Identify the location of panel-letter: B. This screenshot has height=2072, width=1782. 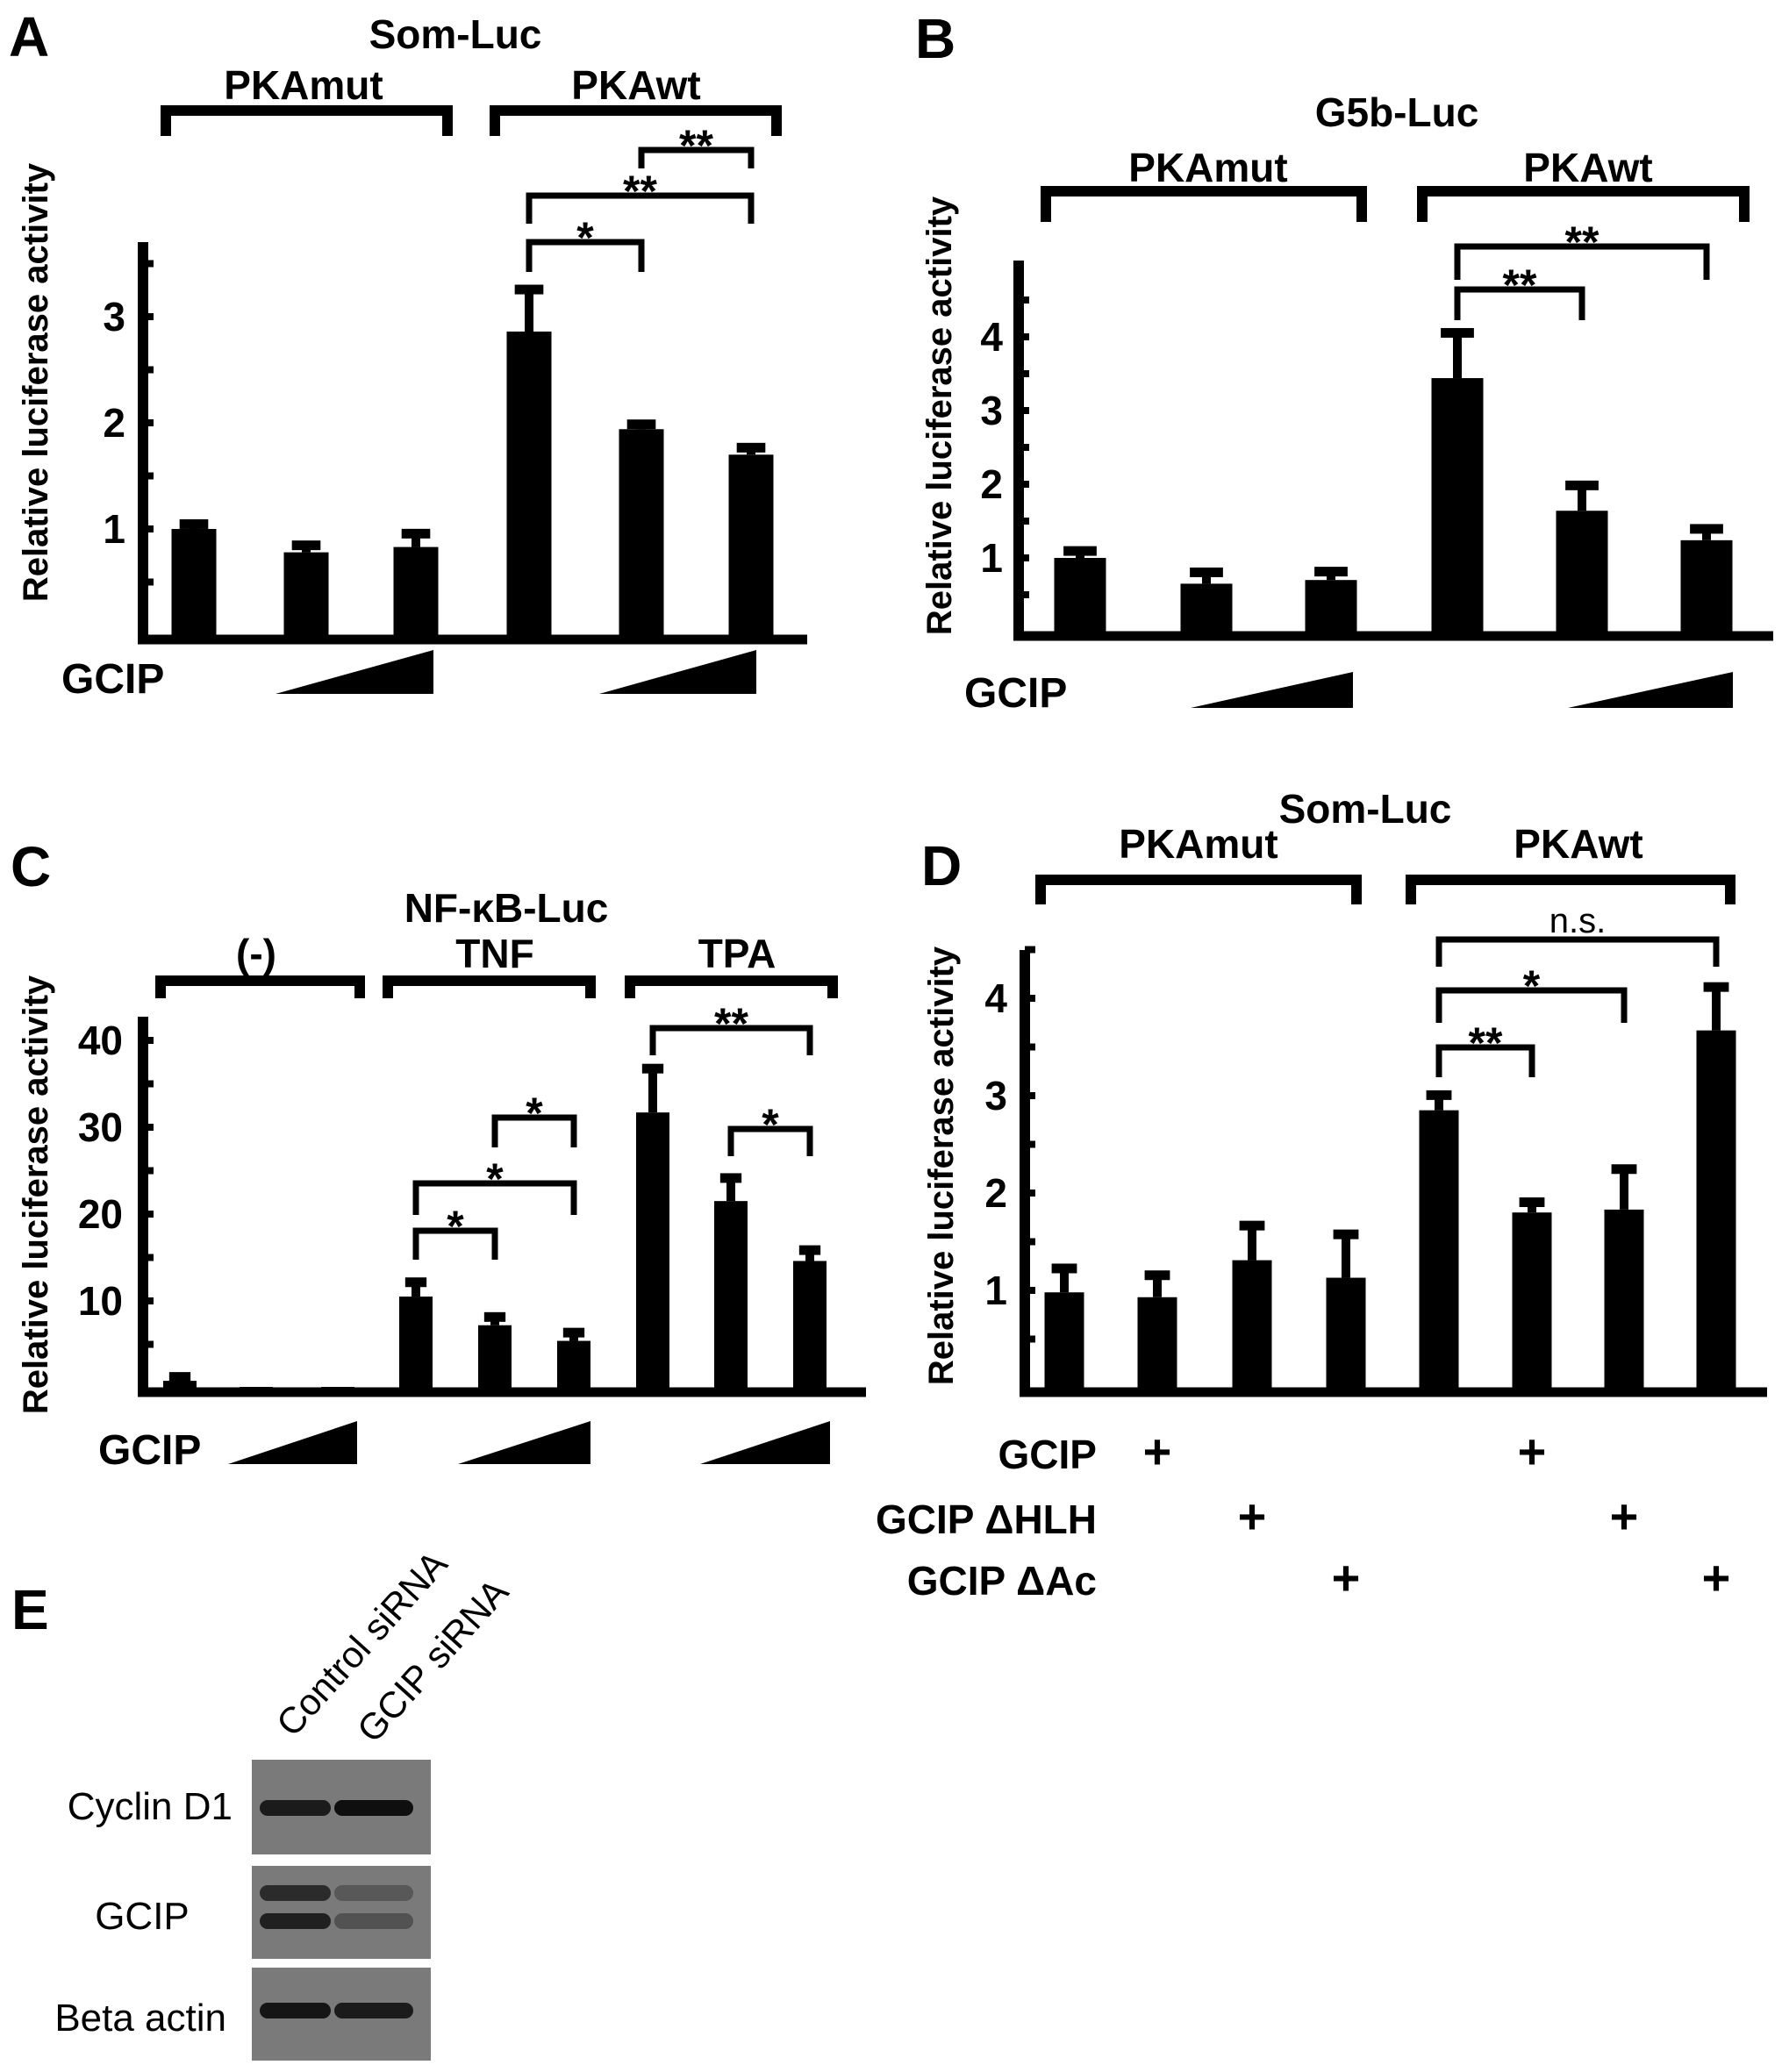
(935, 39).